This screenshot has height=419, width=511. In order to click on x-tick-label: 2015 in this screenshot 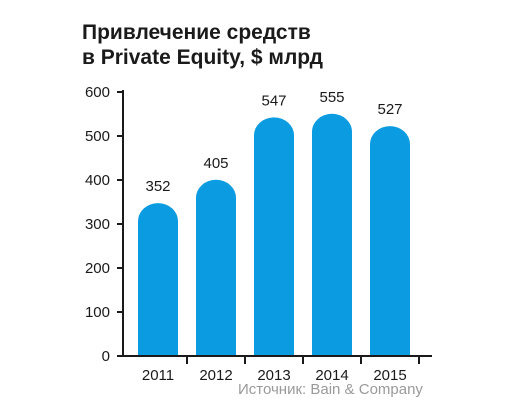, I will do `click(389, 375)`.